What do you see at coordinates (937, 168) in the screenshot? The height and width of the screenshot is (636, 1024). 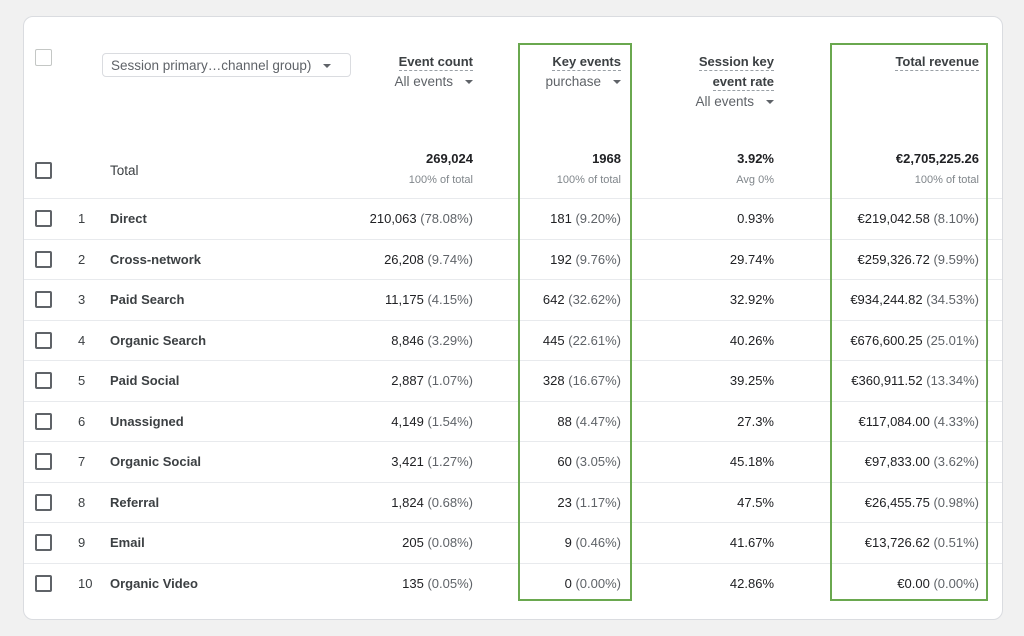 I see `total-revenue: €2,705,225.26 100% of total` at bounding box center [937, 168].